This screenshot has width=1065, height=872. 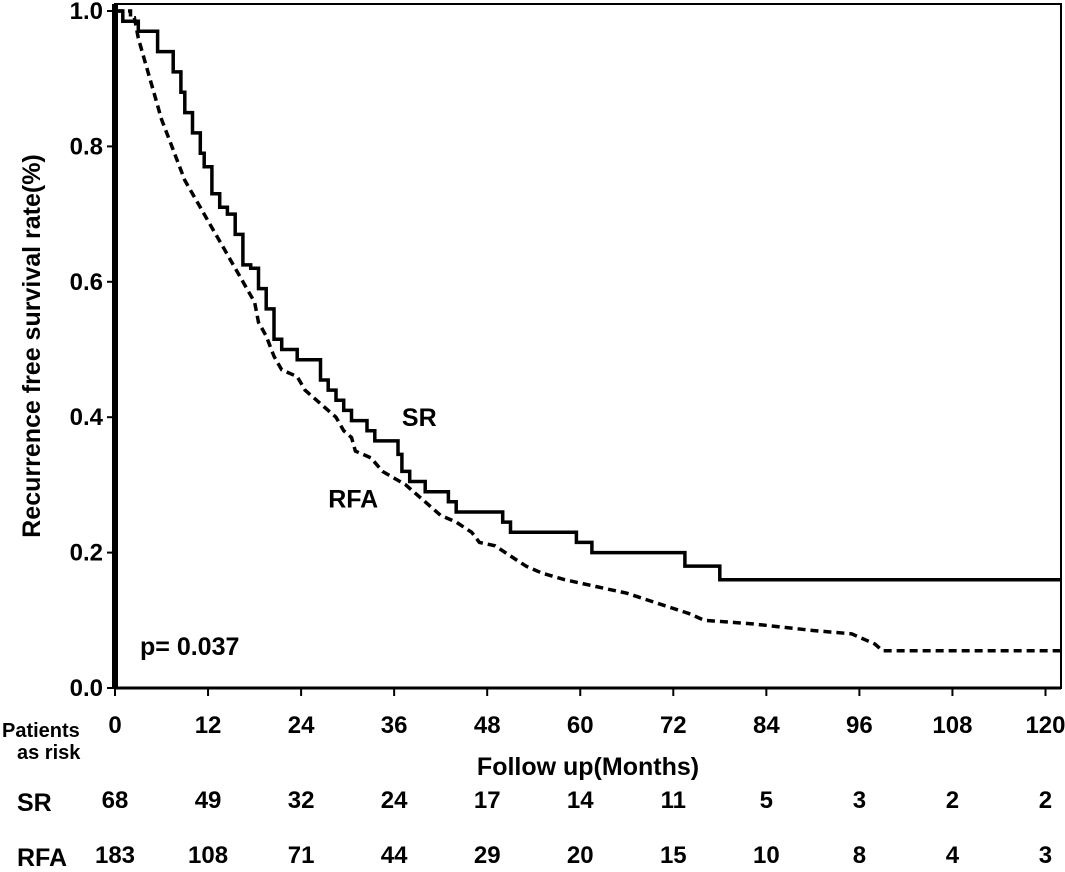 I want to click on risk-count: 71, so click(x=301, y=855).